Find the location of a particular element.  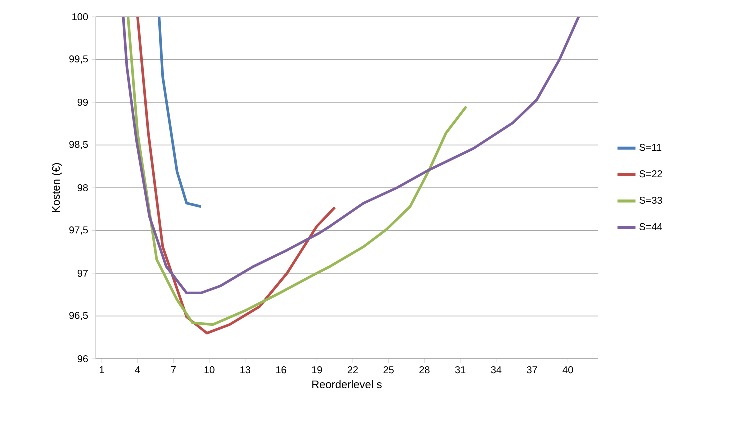

y-tick-label: 98 is located at coordinates (83, 188).